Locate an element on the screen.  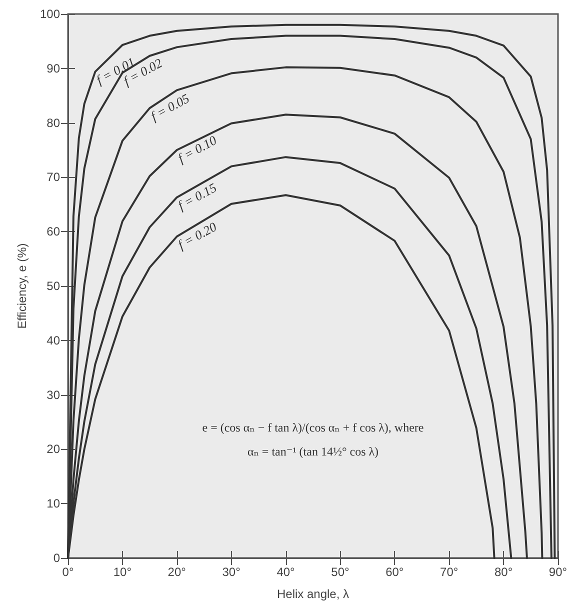
x-tick-label: 0° is located at coordinates (68, 572).